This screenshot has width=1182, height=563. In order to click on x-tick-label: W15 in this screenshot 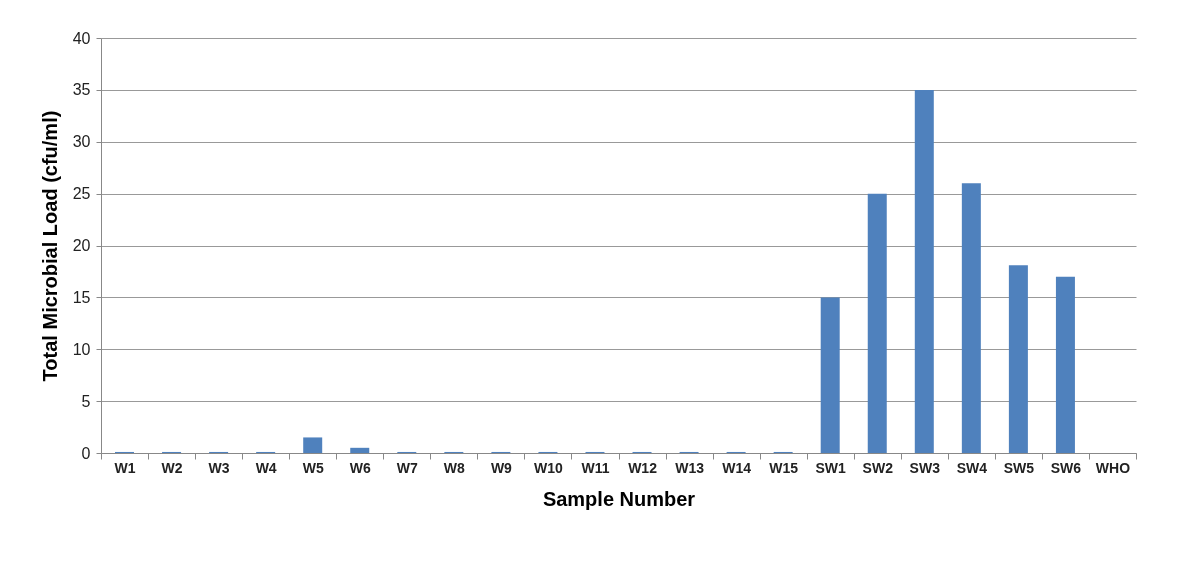, I will do `click(784, 467)`.